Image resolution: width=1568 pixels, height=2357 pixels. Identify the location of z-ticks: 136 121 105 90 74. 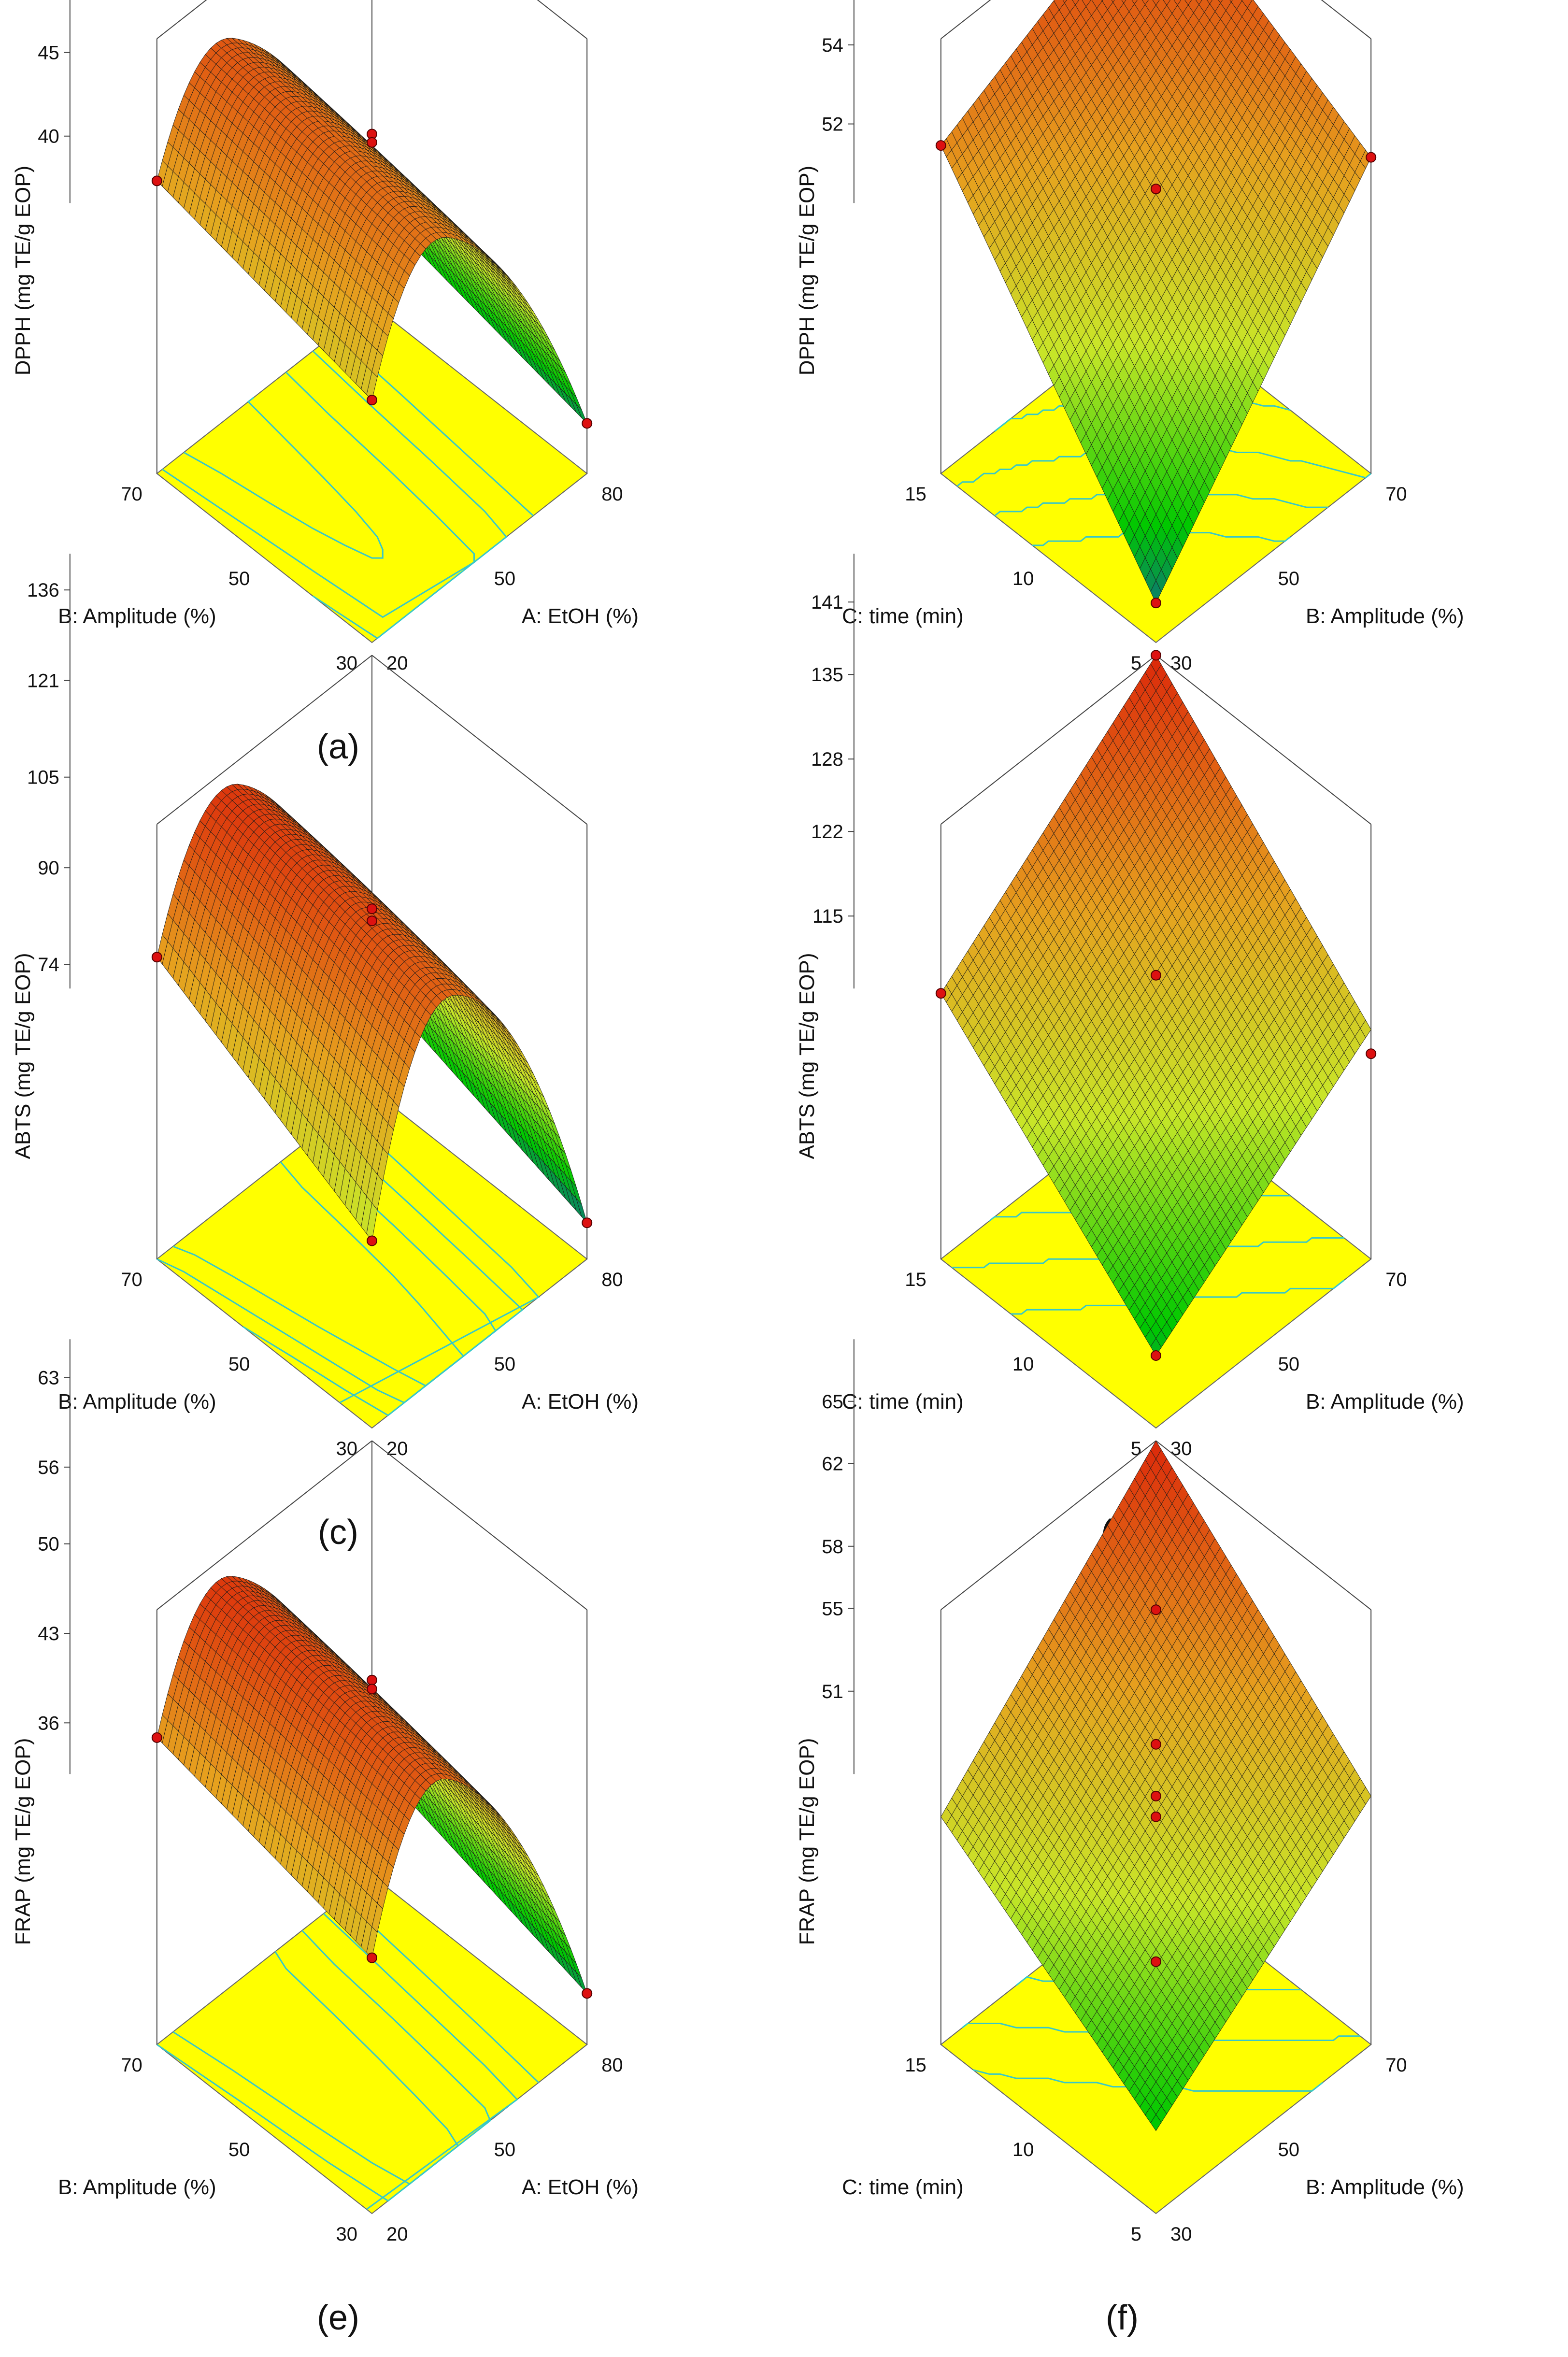
(48, 777).